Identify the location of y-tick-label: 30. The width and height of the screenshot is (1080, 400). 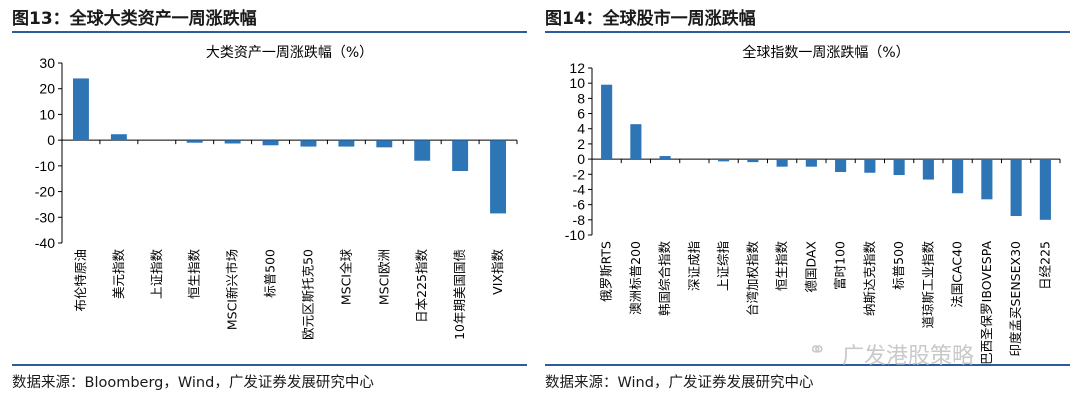
(47, 63).